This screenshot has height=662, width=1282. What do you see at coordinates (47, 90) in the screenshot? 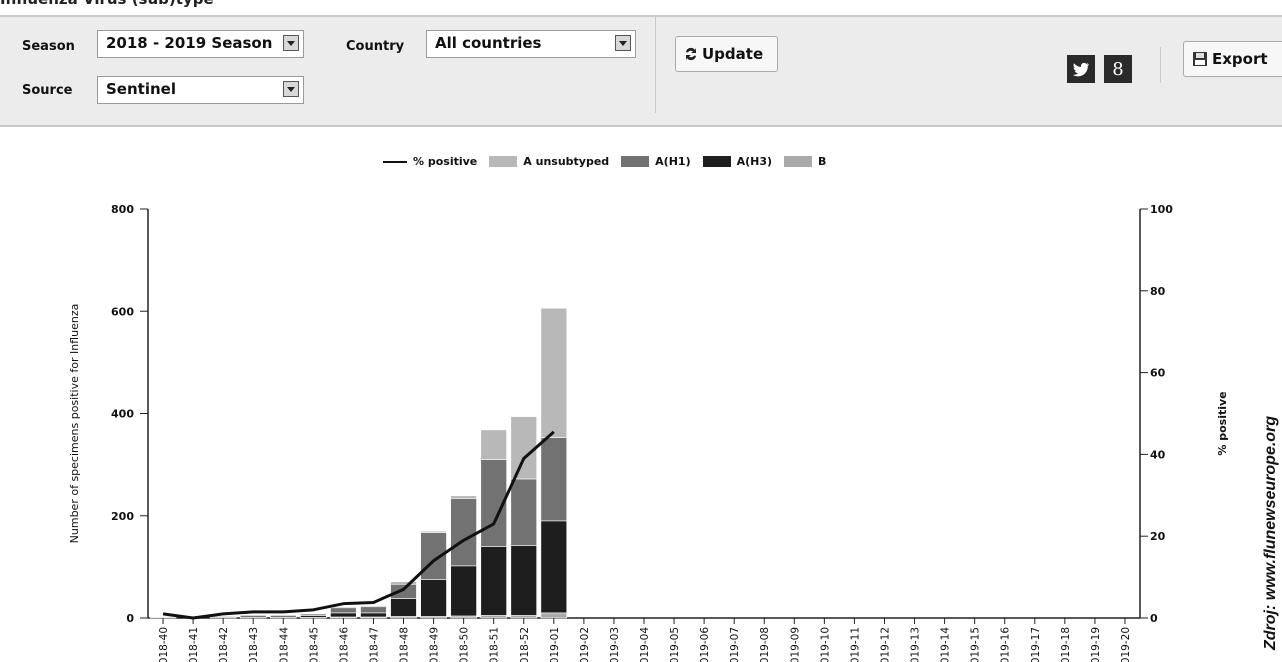
I see `source-label: Source` at bounding box center [47, 90].